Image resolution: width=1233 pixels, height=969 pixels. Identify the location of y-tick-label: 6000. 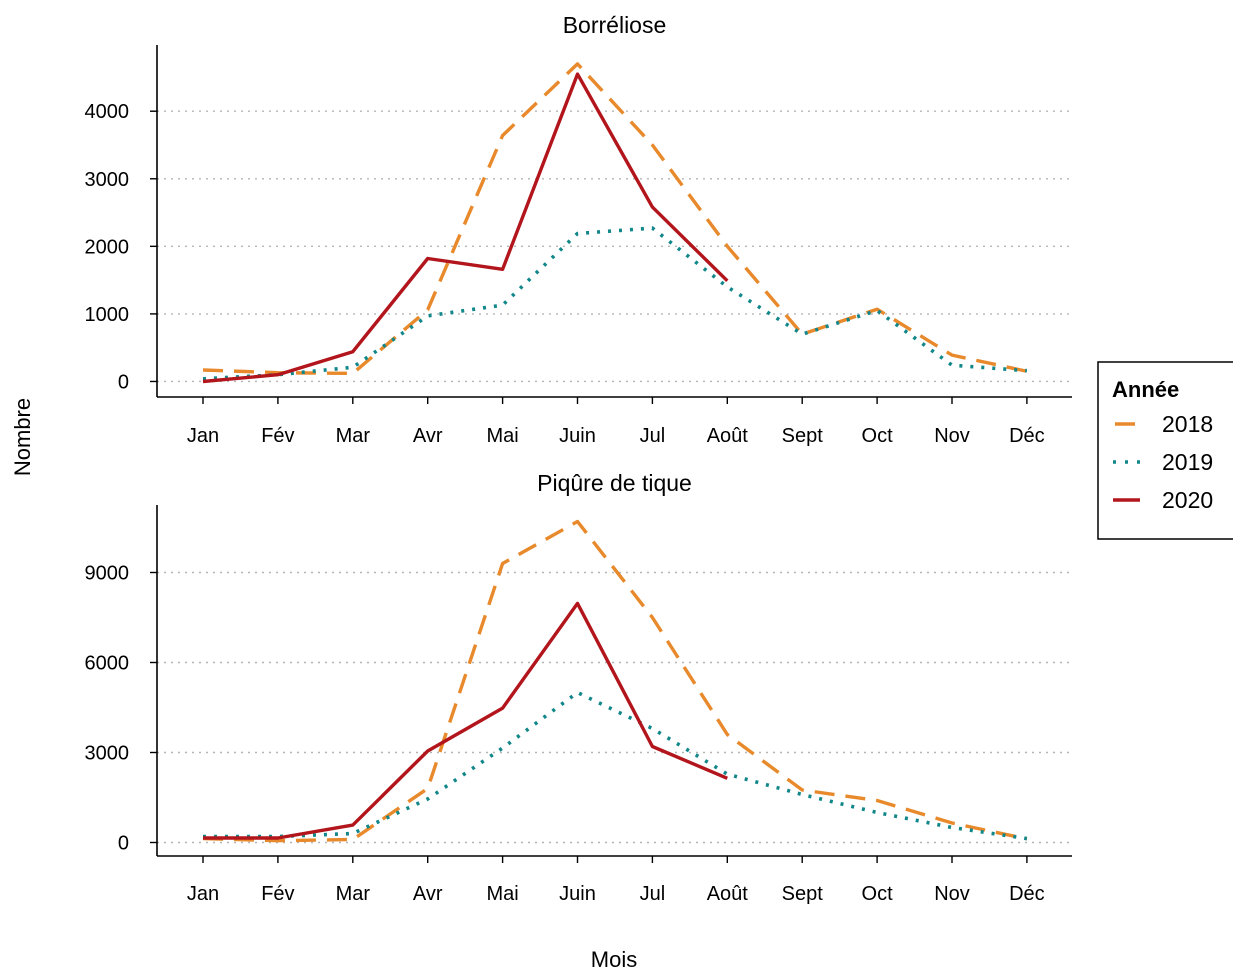
(107, 664).